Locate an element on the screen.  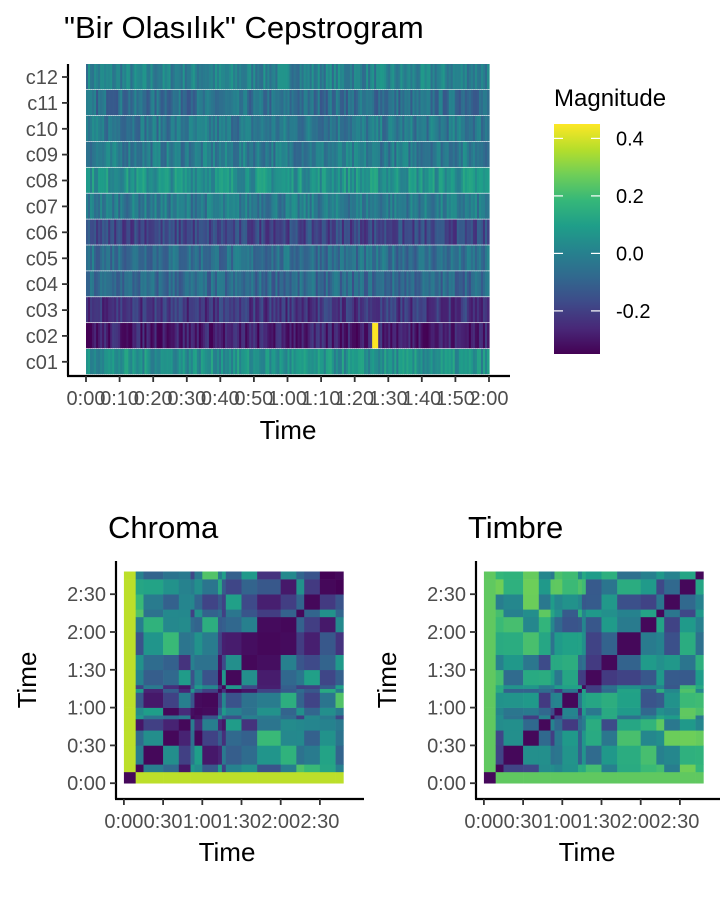
legend-title: Magnitude is located at coordinates (610, 98).